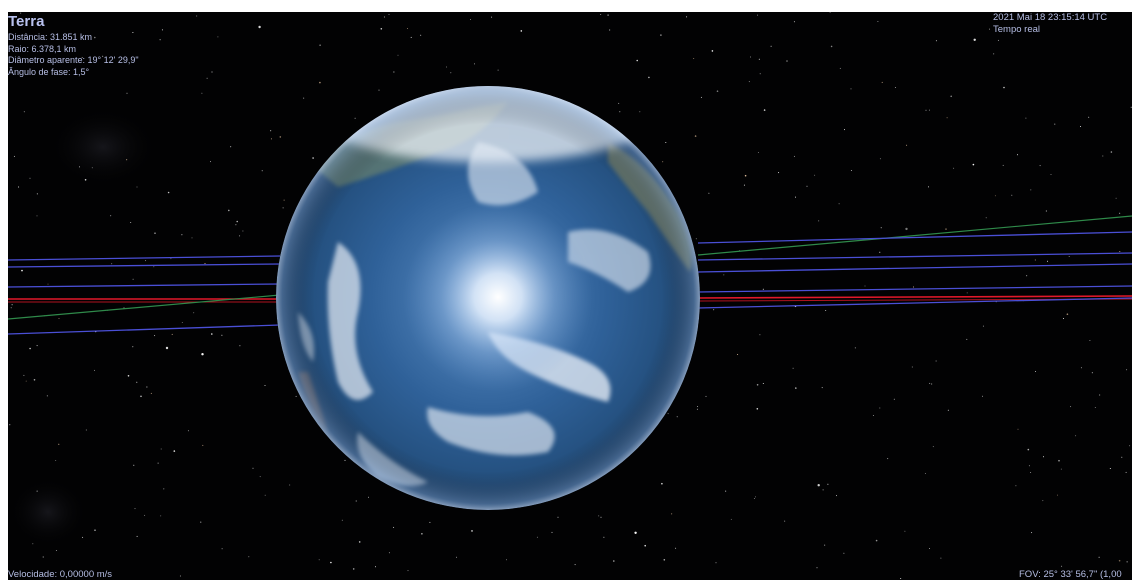 The width and height of the screenshot is (1132, 580). What do you see at coordinates (1050, 23) in the screenshot?
I see `time-display: 2021 Mai 18 23:15:14 UTC Tempo real` at bounding box center [1050, 23].